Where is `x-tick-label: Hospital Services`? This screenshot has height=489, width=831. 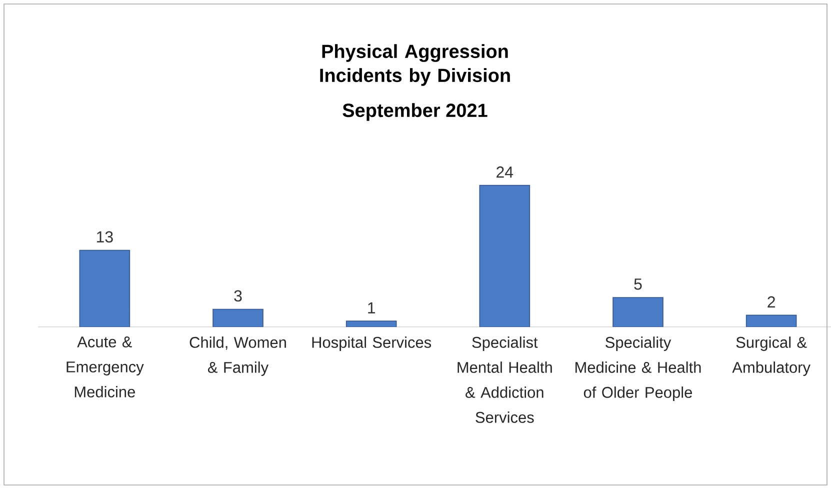 x-tick-label: Hospital Services is located at coordinates (372, 343).